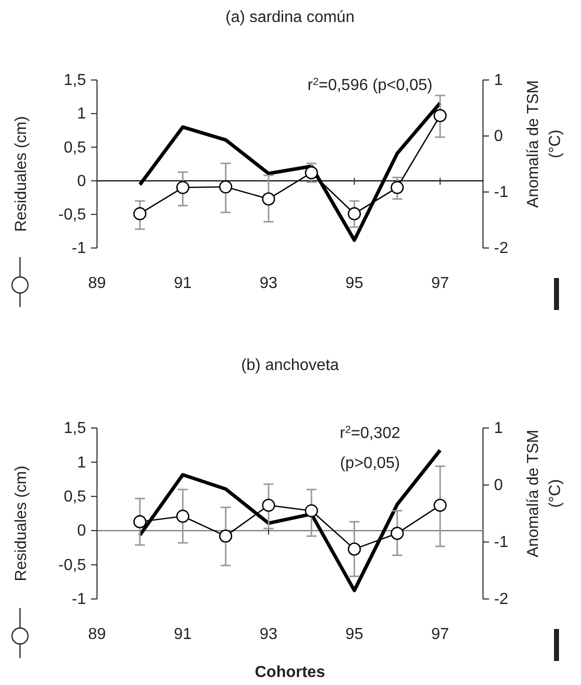  Describe the element at coordinates (290, 672) in the screenshot. I see `x-axis-title: Cohortes` at that location.